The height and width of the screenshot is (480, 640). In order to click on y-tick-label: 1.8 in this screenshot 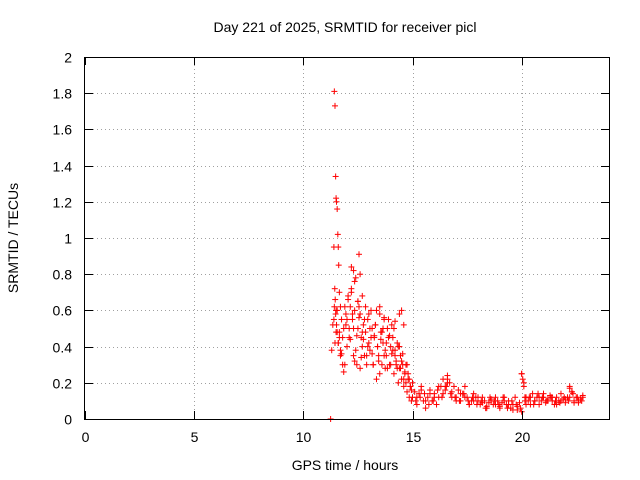, I will do `click(63, 94)`.